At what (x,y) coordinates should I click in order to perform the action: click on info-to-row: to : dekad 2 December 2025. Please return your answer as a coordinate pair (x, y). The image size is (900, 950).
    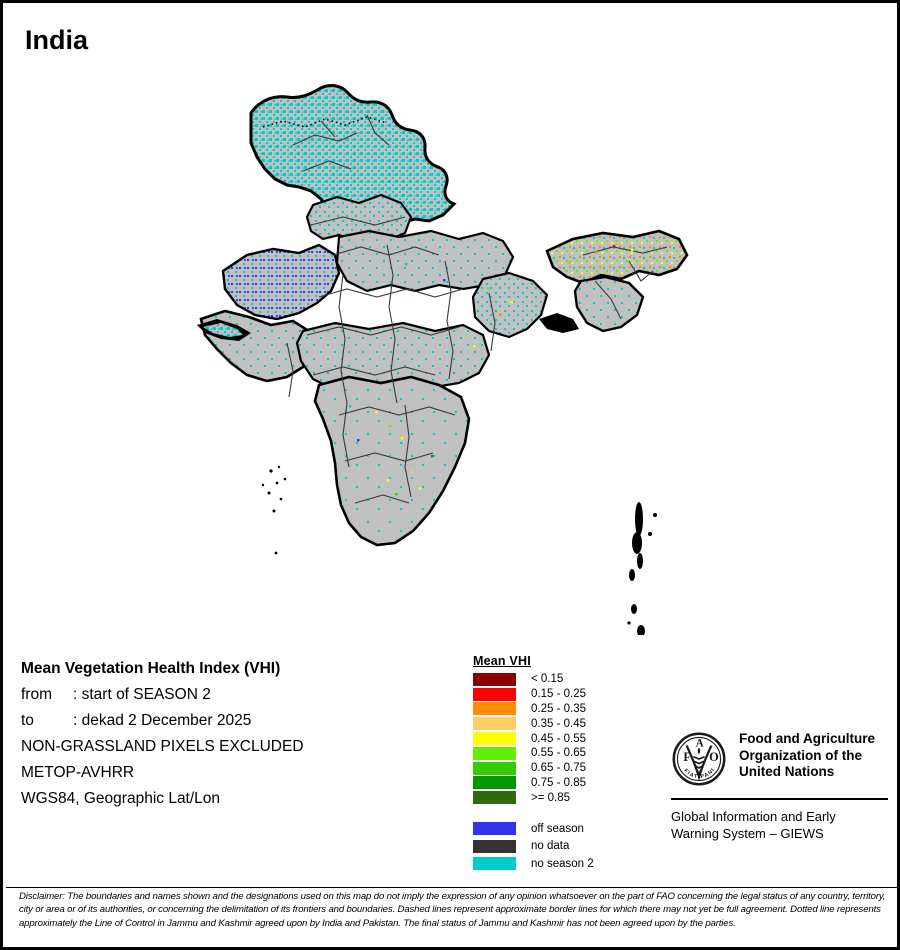
    Looking at the image, I should click on (236, 721).